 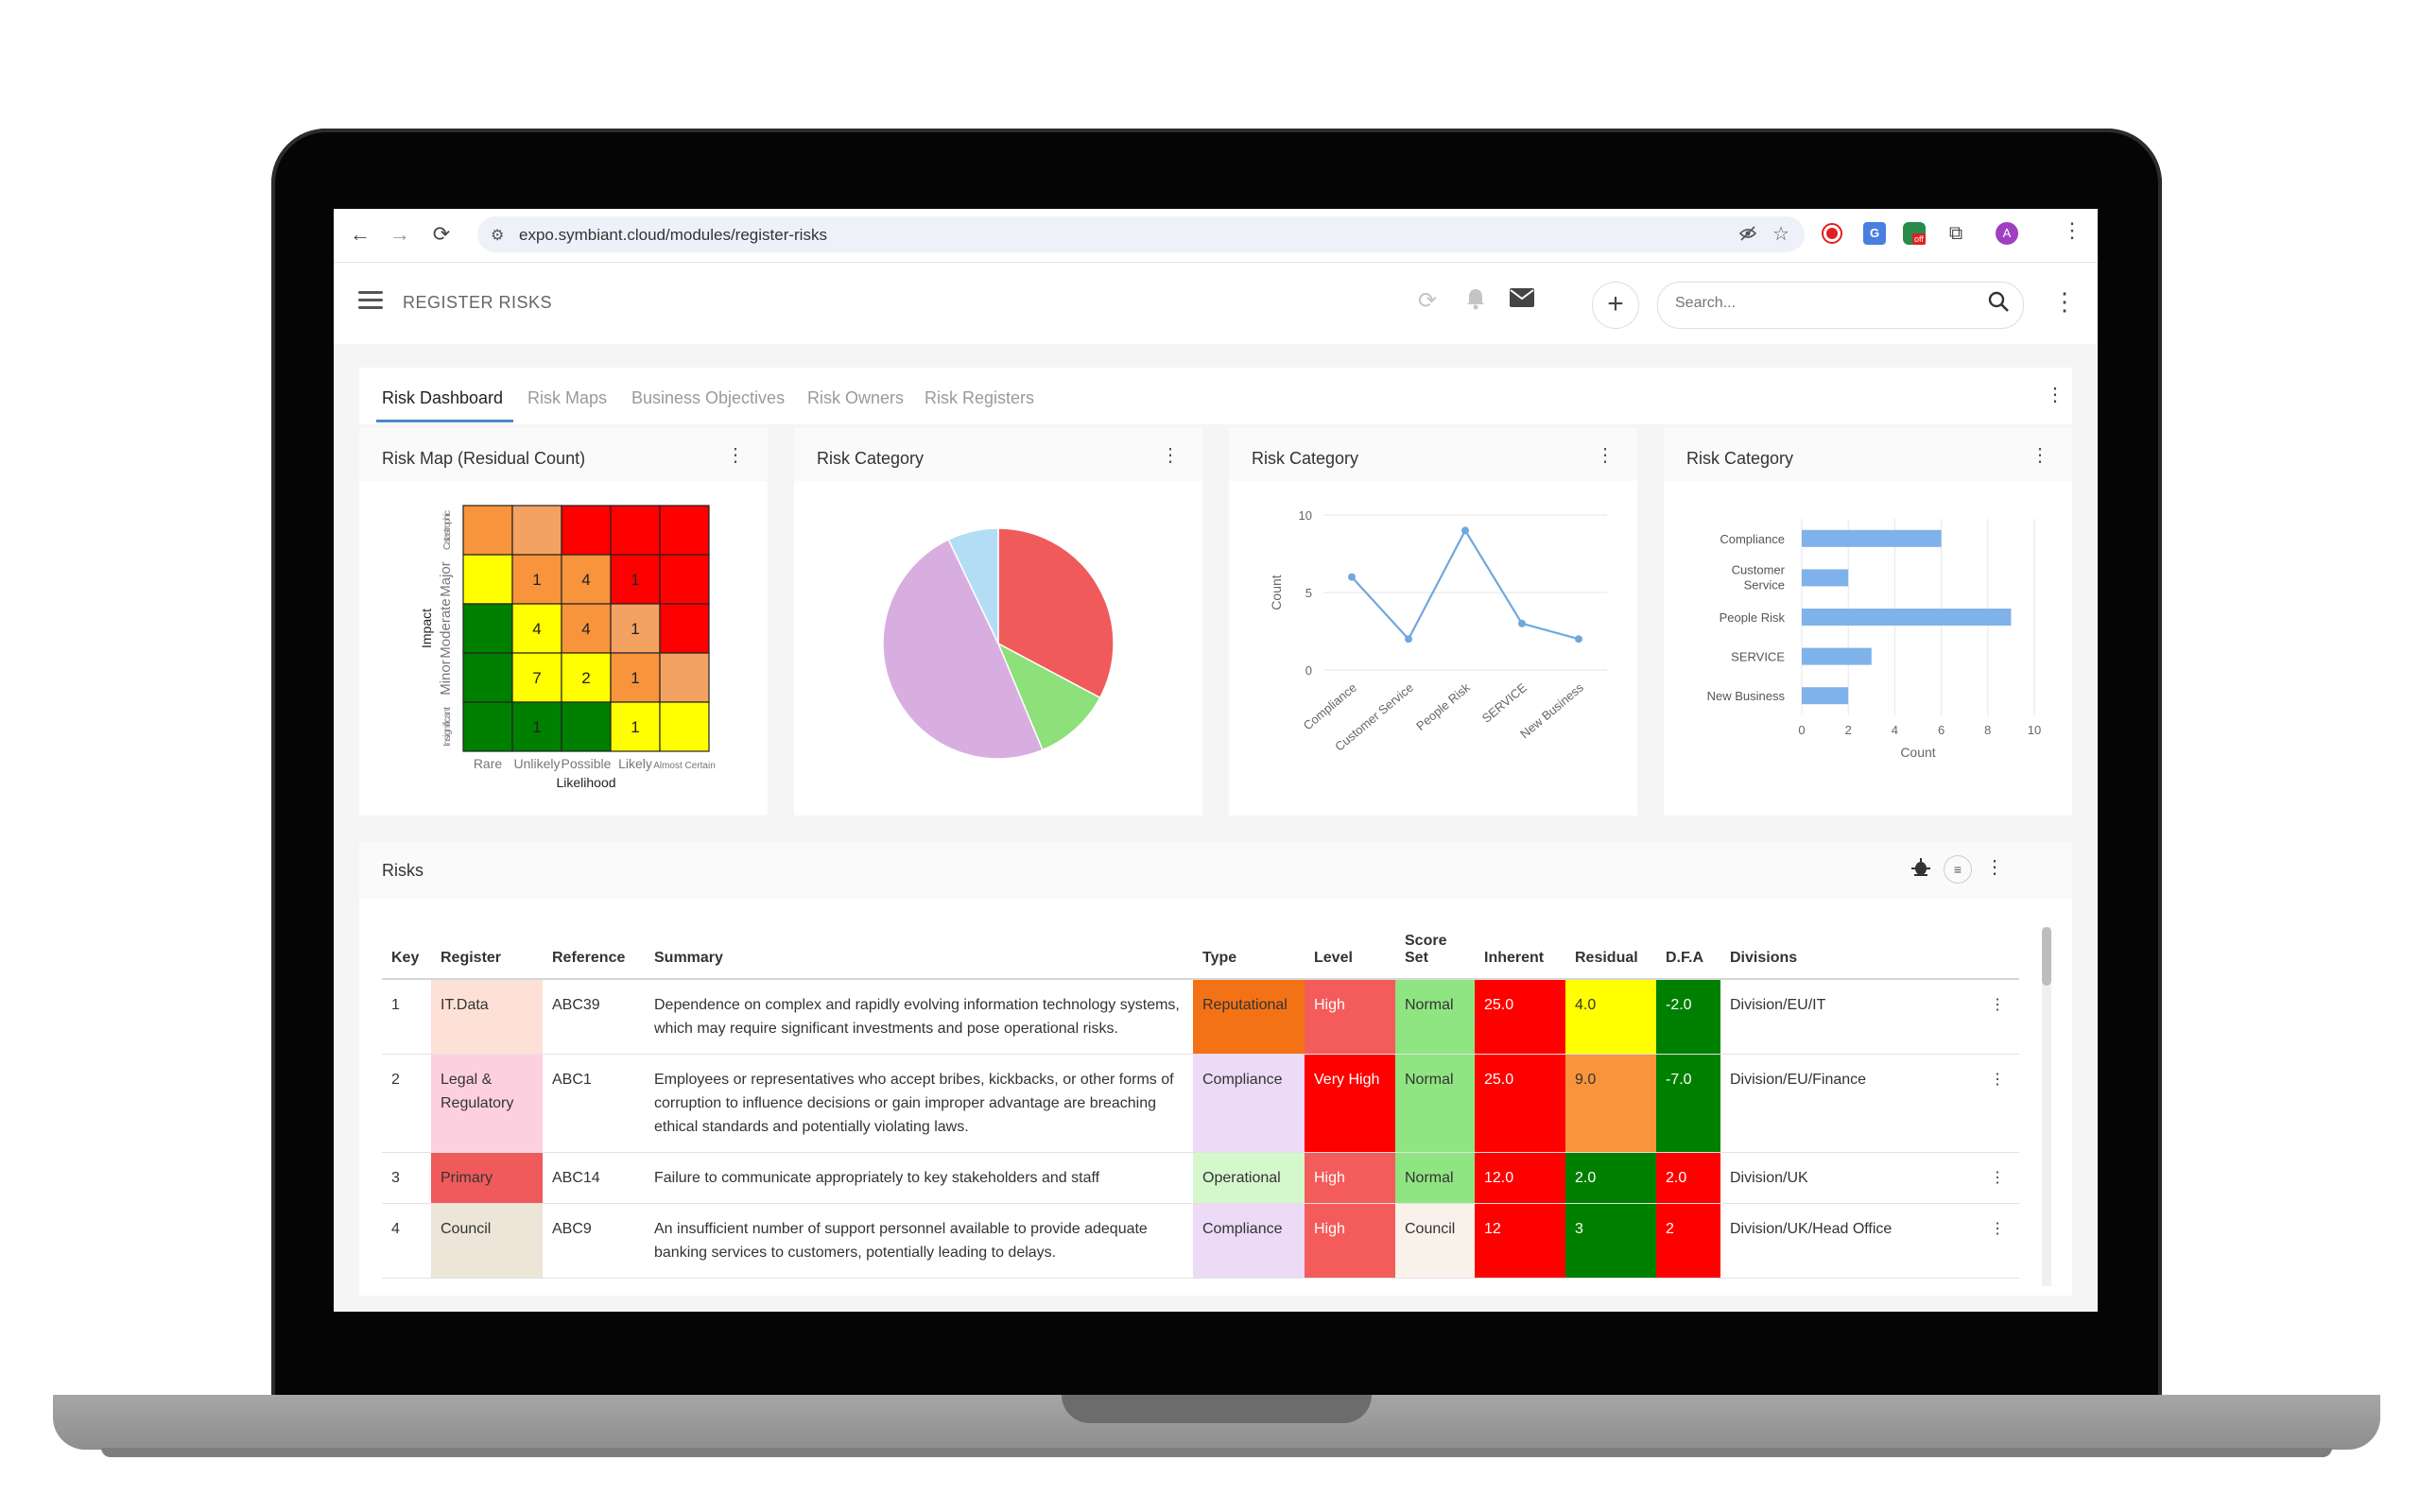 I want to click on cell-reference: ABC14, so click(x=594, y=1178).